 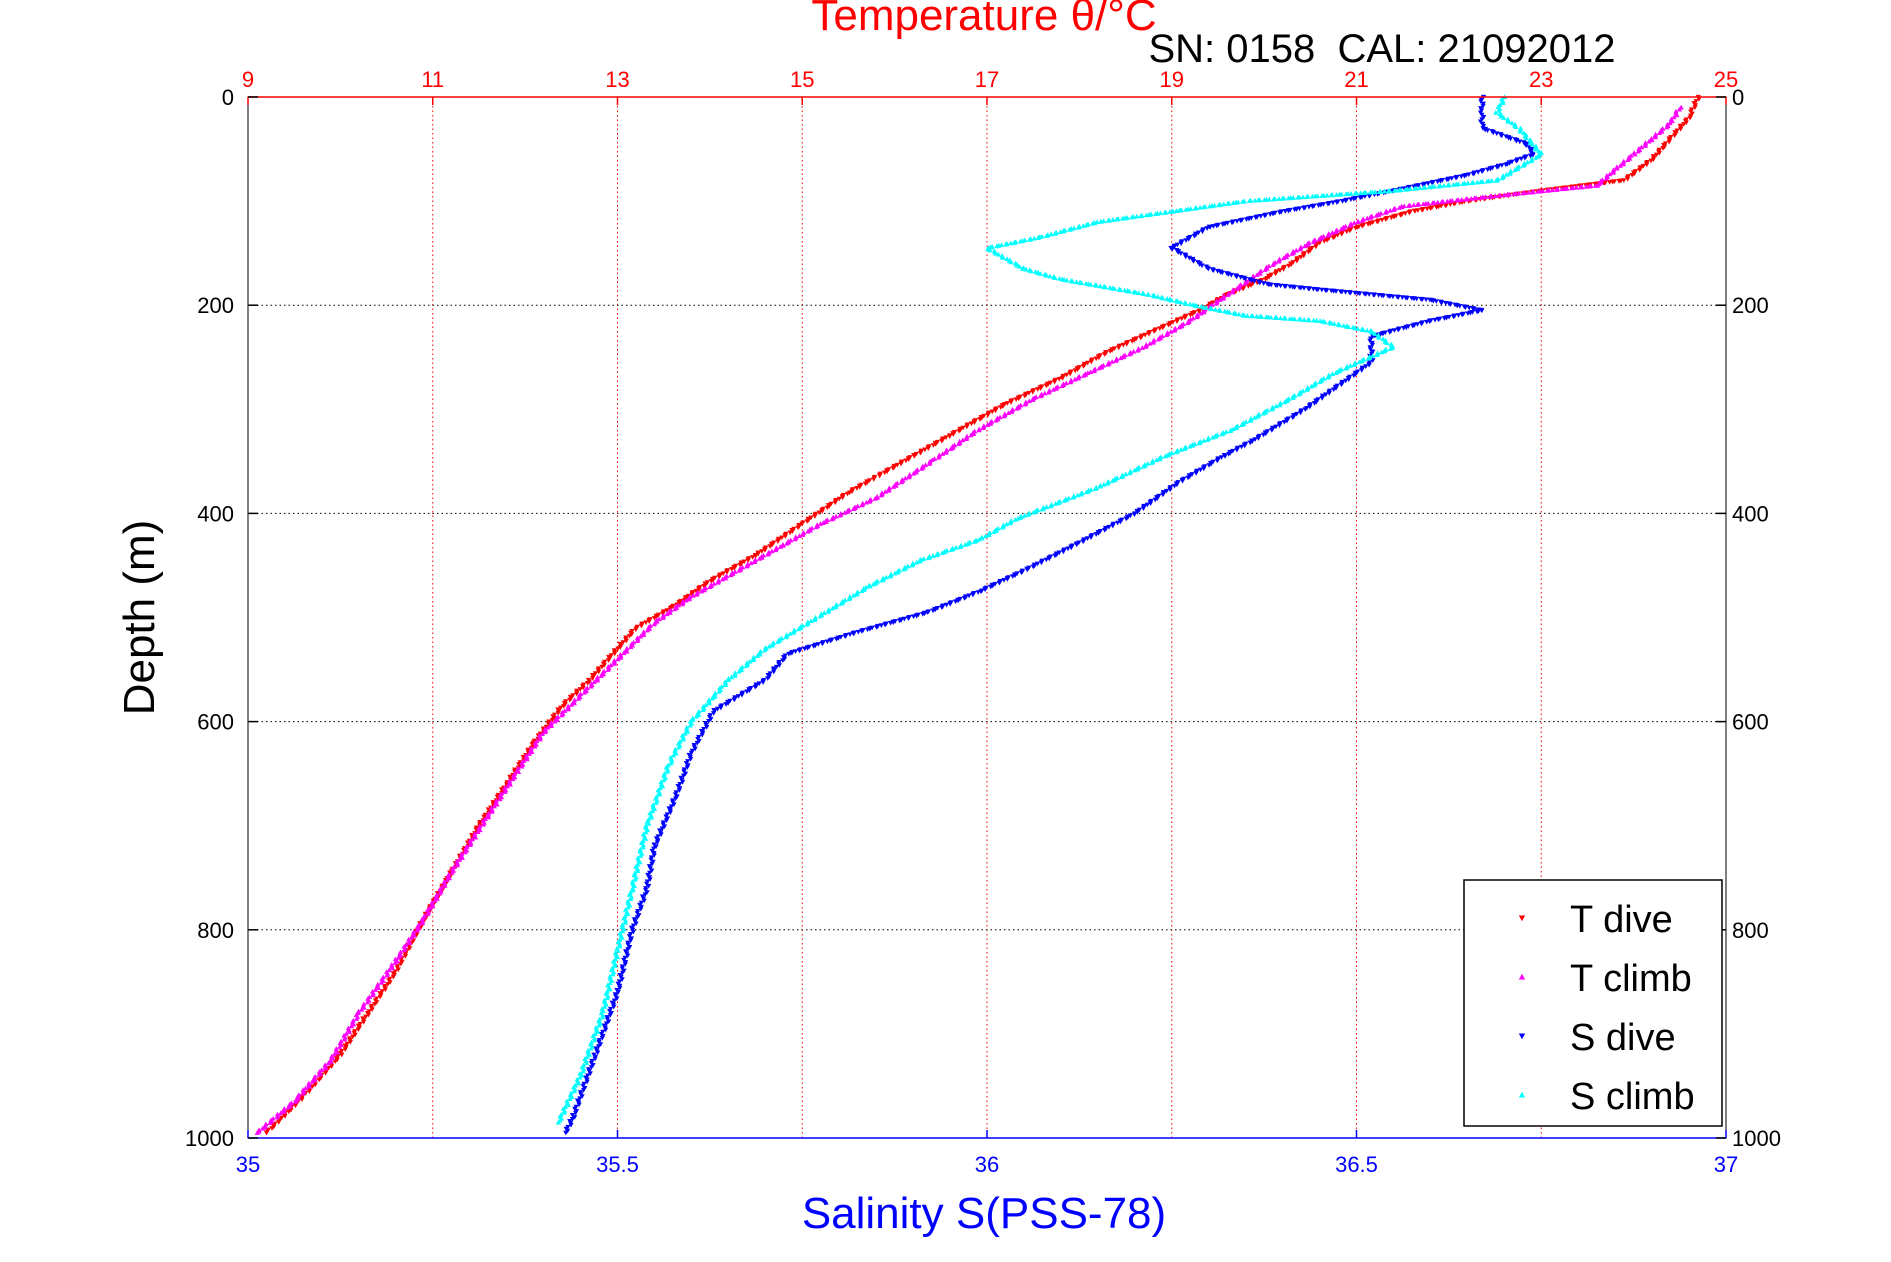 What do you see at coordinates (1356, 1164) in the screenshot?
I see `tick-label-salinity: 36.5` at bounding box center [1356, 1164].